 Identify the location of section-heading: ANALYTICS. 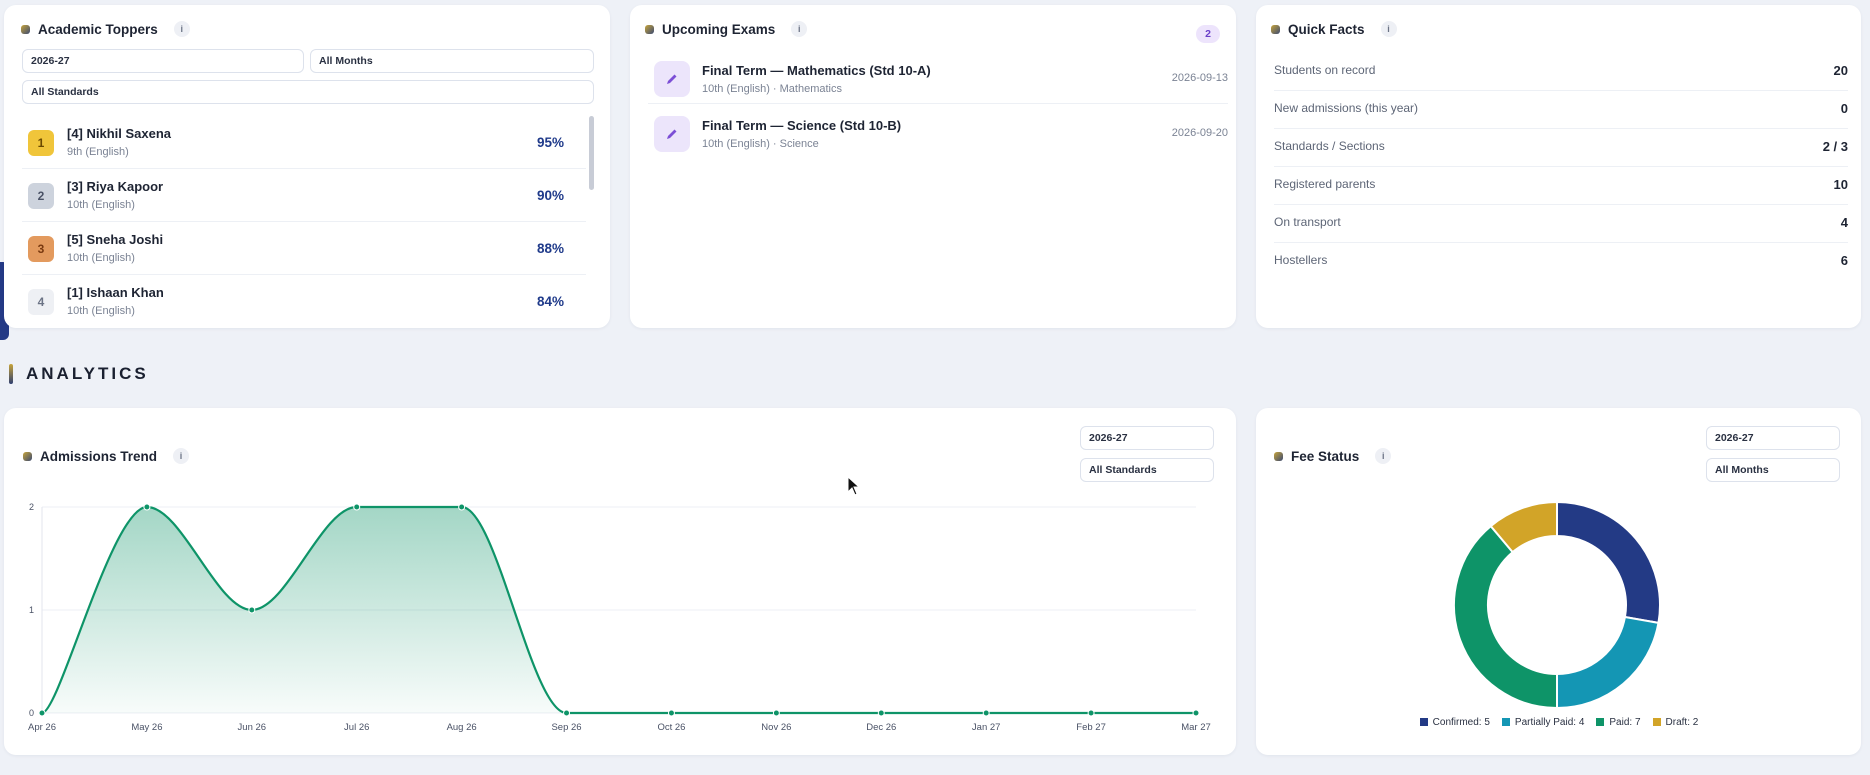
(87, 373).